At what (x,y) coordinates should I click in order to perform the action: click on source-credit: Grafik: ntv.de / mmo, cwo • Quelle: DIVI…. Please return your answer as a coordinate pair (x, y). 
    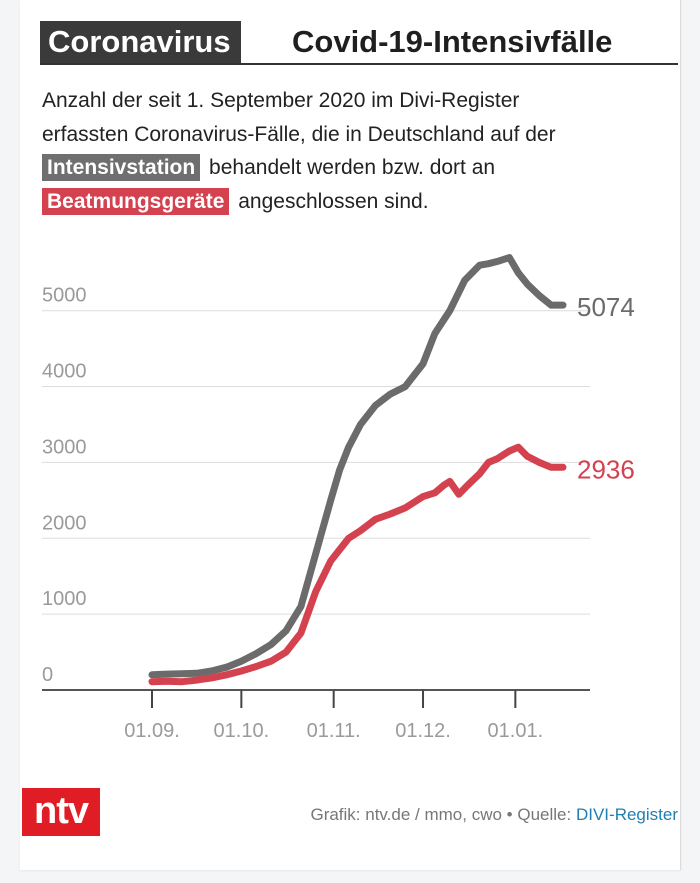
    Looking at the image, I should click on (494, 815).